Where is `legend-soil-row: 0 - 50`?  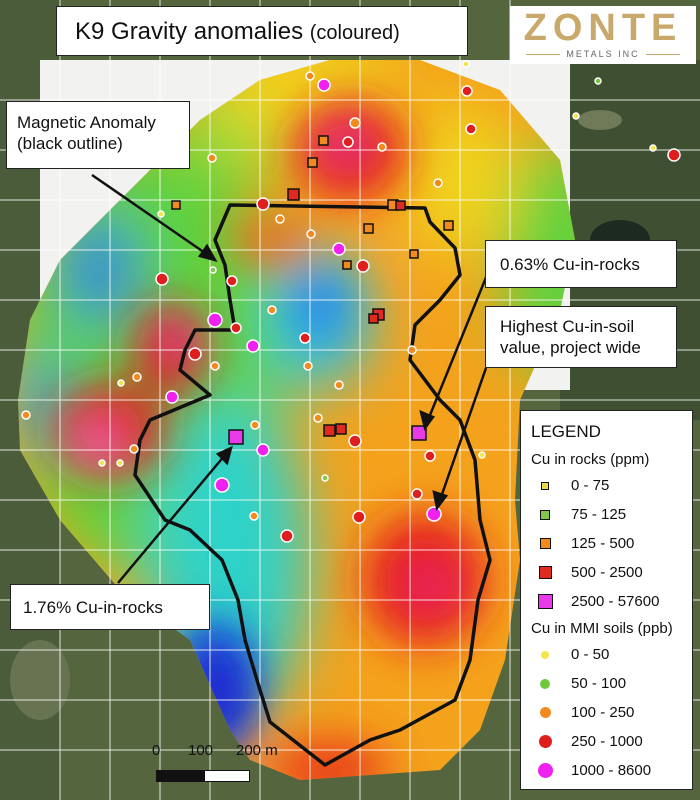
legend-soil-row: 0 - 50 is located at coordinates (611, 654).